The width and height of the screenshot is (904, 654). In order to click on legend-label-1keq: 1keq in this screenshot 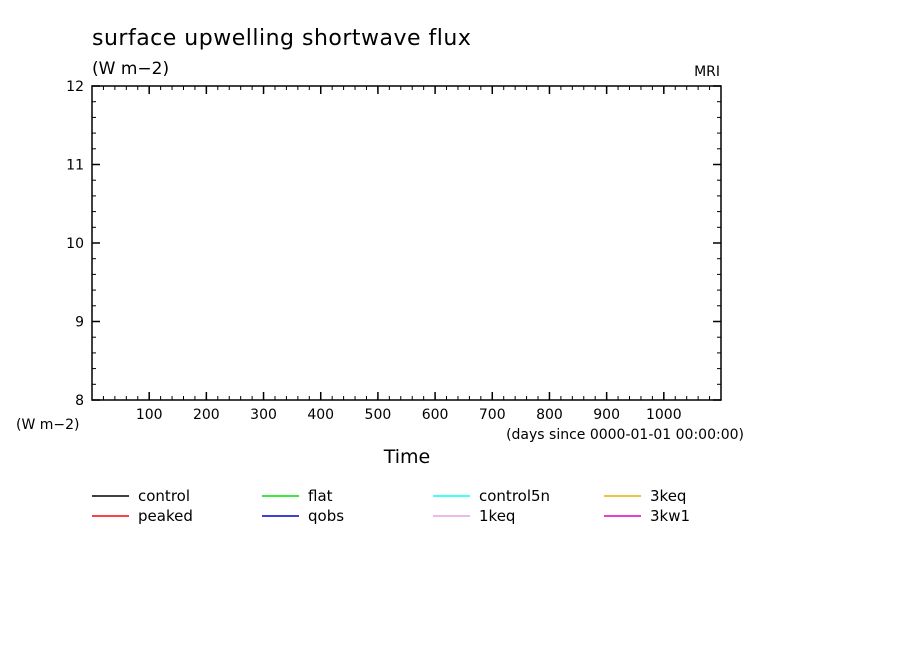, I will do `click(497, 516)`.